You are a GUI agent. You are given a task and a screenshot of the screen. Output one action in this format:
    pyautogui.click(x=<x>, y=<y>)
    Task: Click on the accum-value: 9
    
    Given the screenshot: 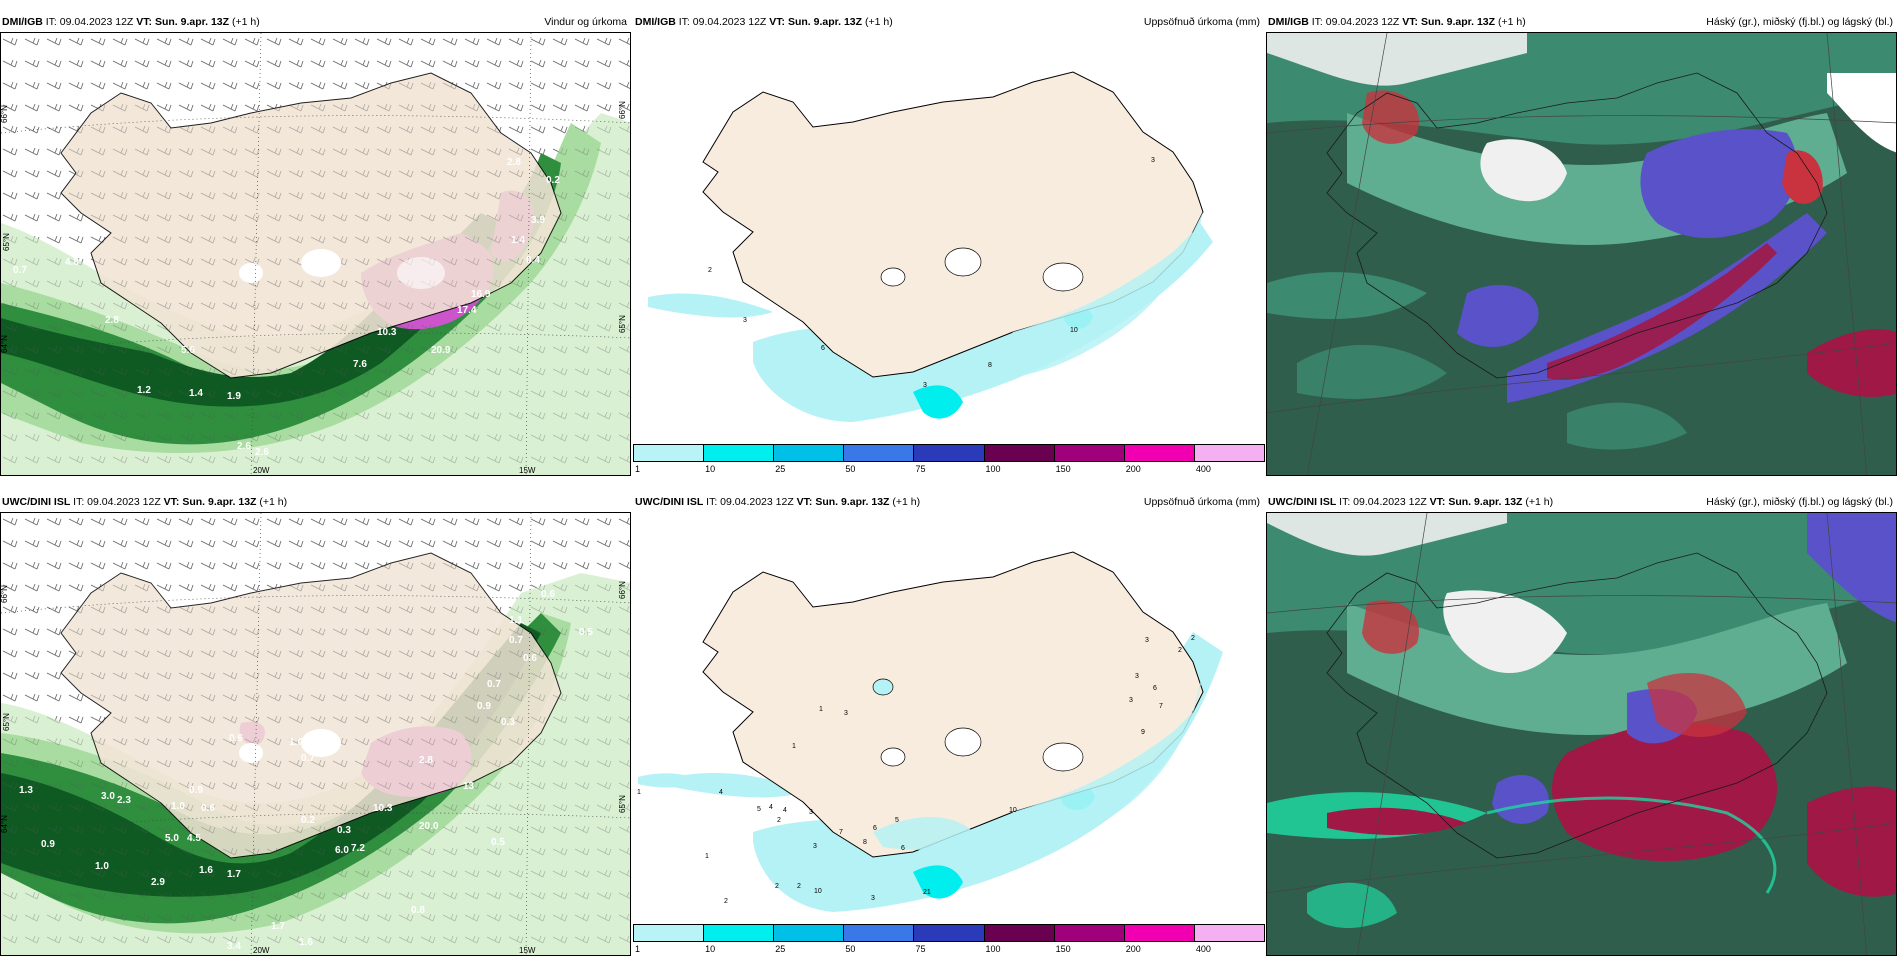 What is the action you would take?
    pyautogui.click(x=1143, y=732)
    